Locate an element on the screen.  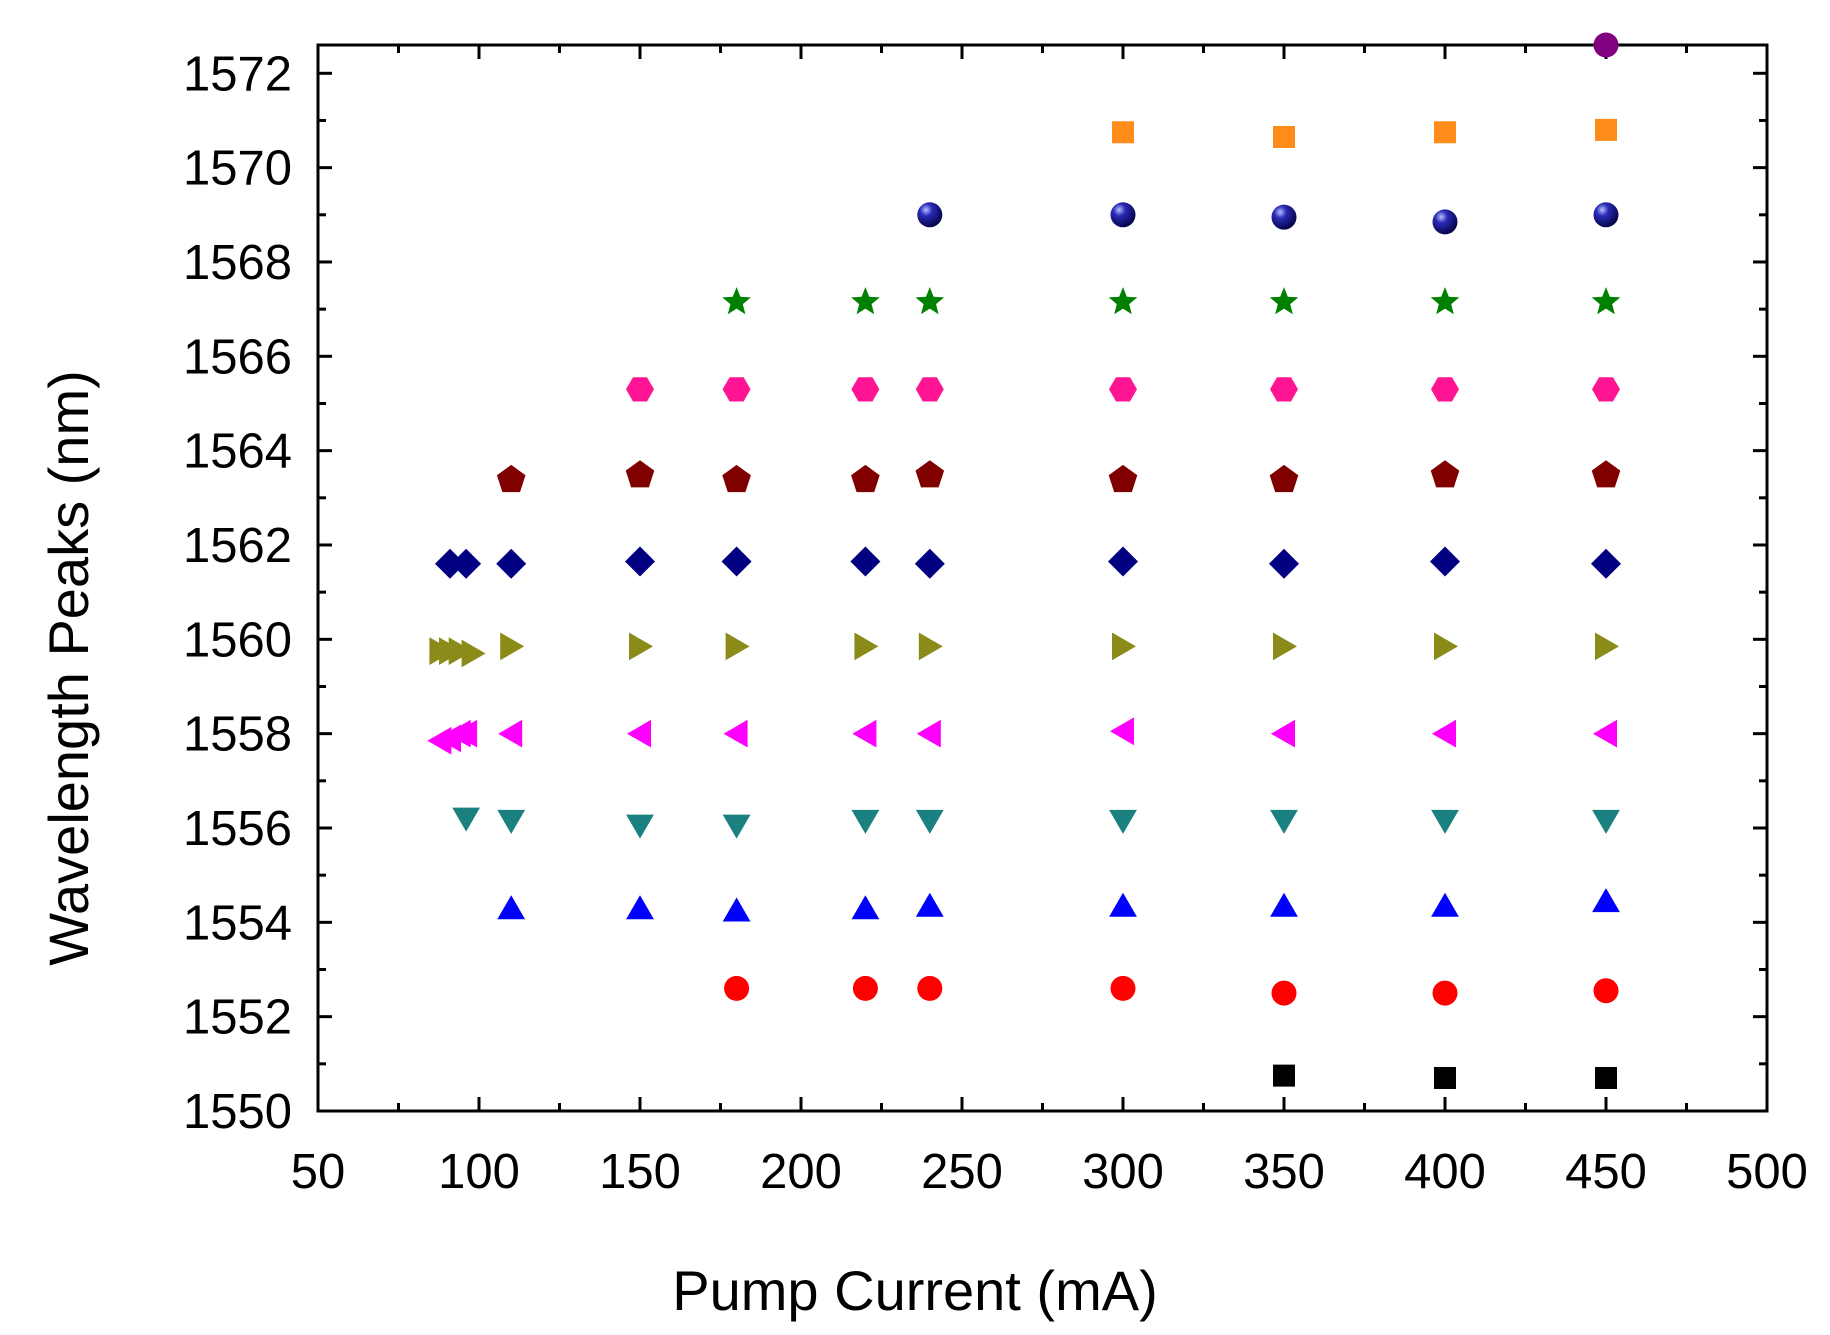
series-triangle-up-blue is located at coordinates (1058, 905).